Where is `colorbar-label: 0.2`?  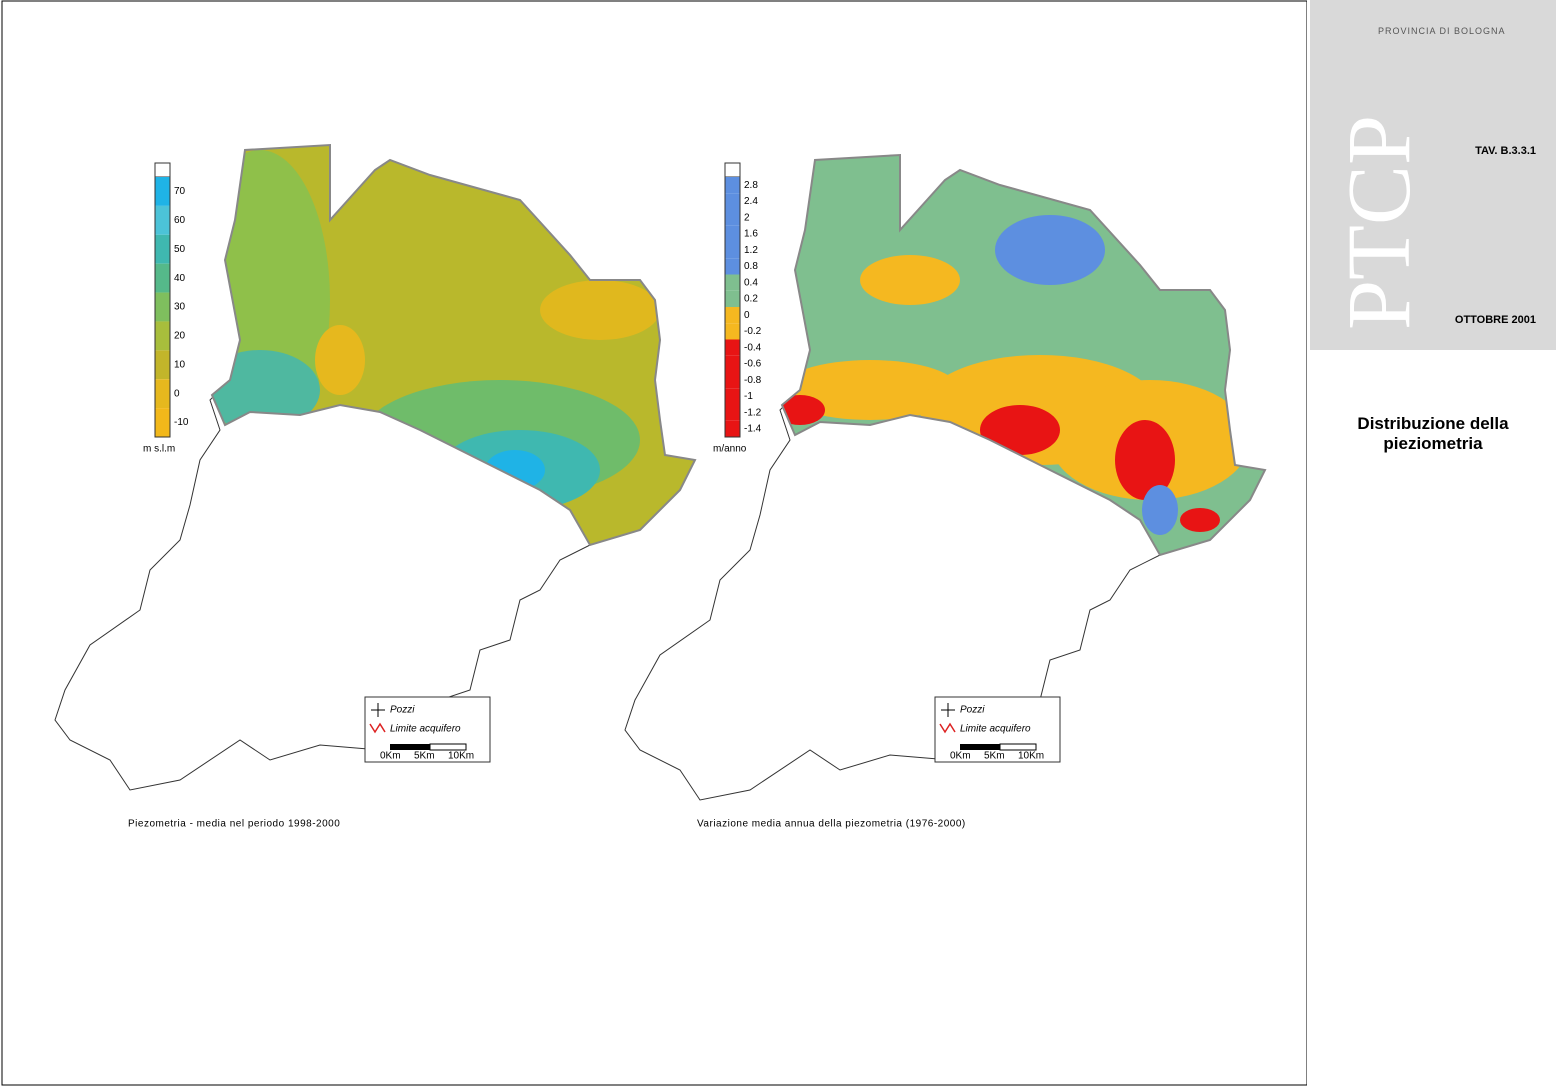
colorbar-label: 0.2 is located at coordinates (751, 299).